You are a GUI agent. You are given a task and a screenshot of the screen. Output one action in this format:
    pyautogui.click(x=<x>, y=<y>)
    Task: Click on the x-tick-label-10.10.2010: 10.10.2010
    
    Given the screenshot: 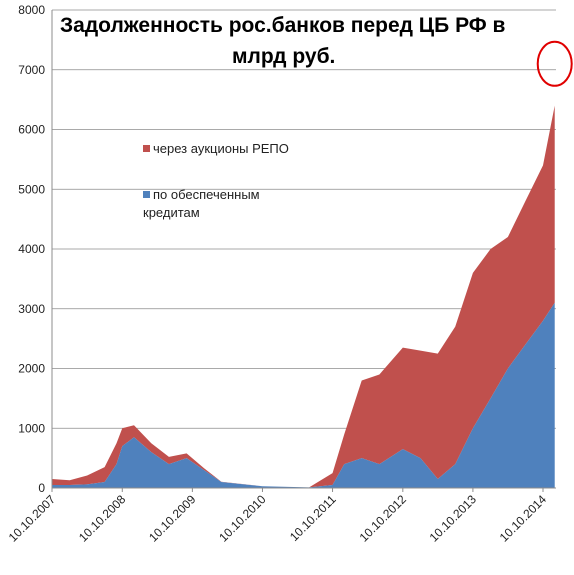 What is the action you would take?
    pyautogui.click(x=242, y=518)
    